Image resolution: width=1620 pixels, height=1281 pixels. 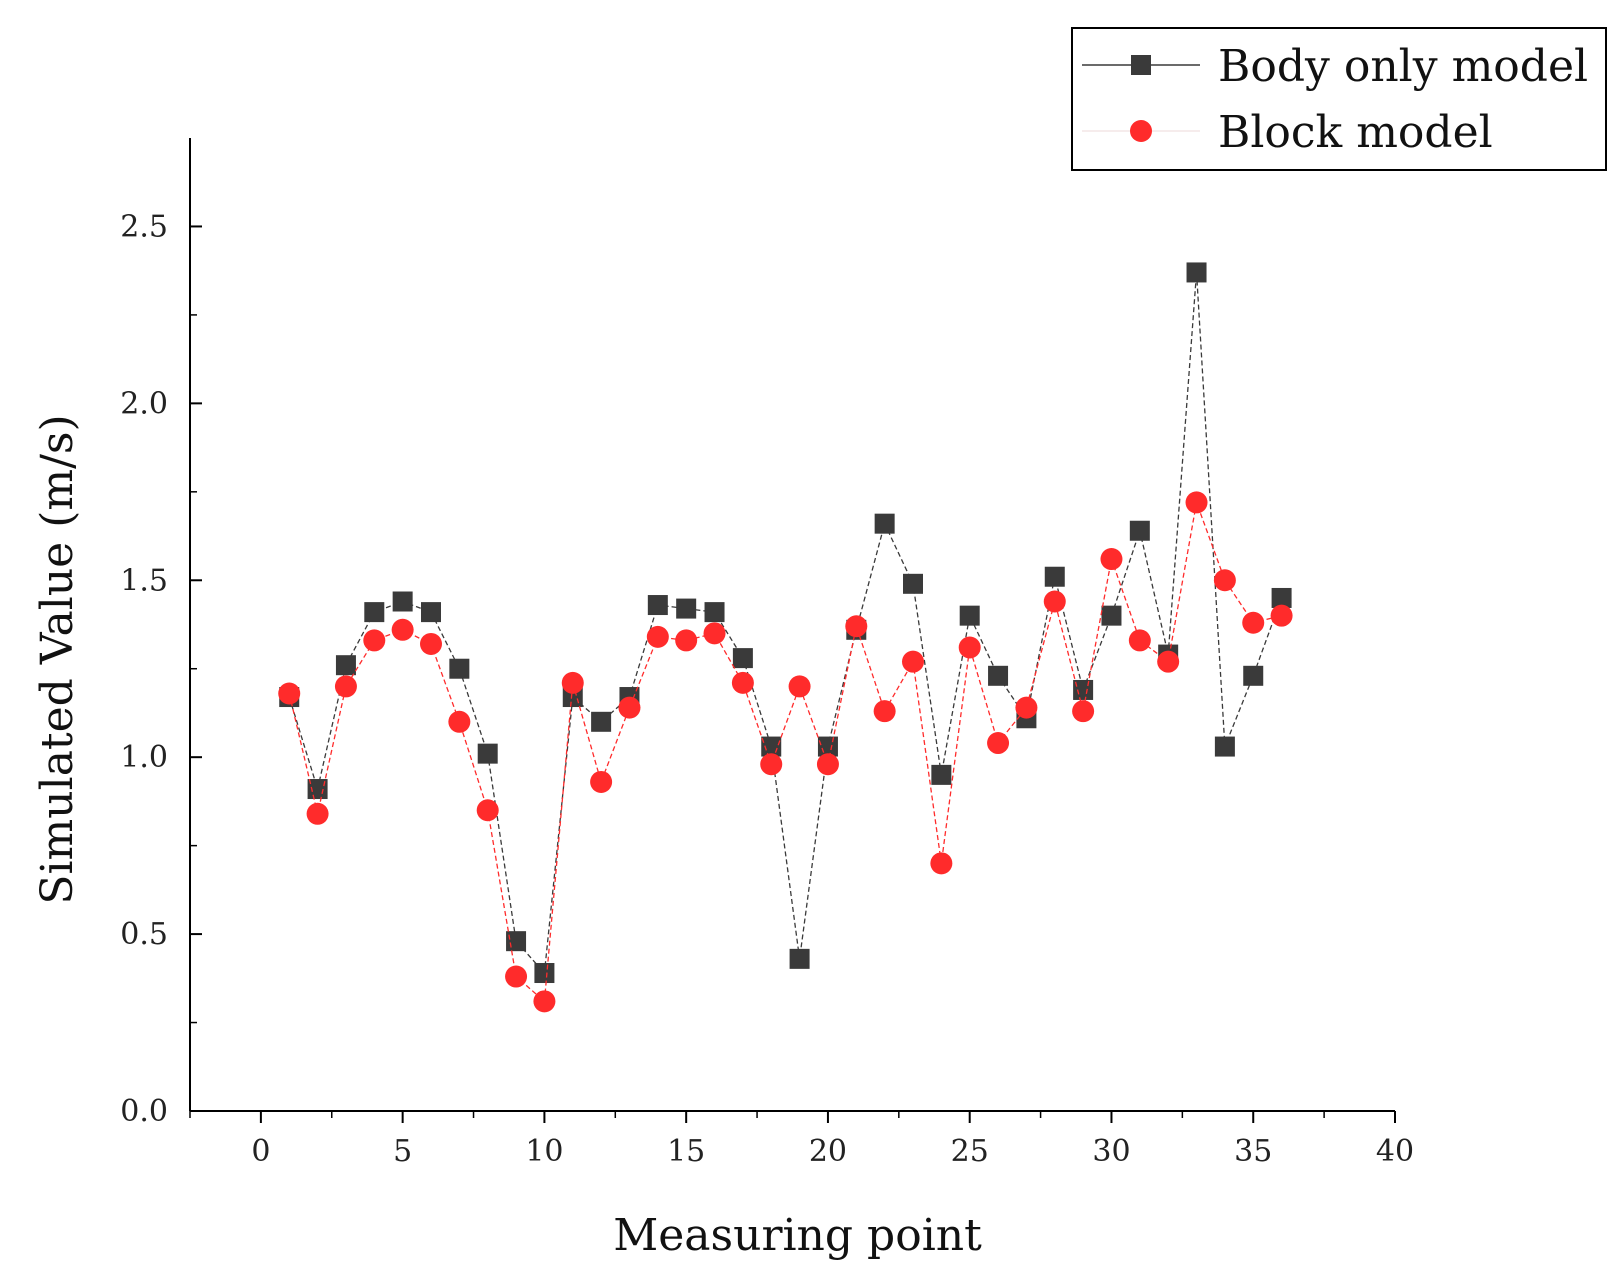 I want to click on legend: Body only model Block model, so click(x=1339, y=99).